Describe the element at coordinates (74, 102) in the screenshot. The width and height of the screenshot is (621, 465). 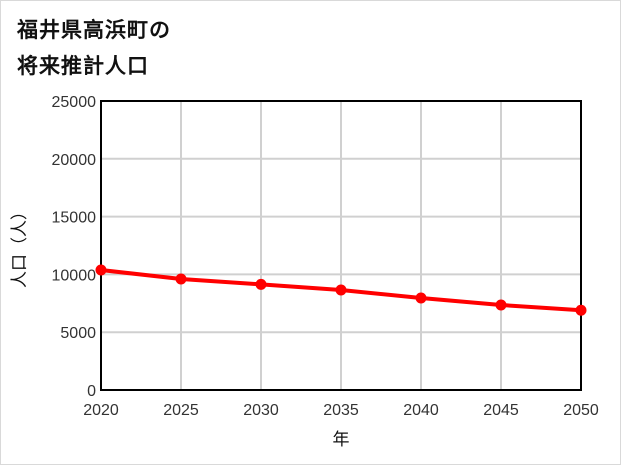
I see `y-tick-label: 25000` at that location.